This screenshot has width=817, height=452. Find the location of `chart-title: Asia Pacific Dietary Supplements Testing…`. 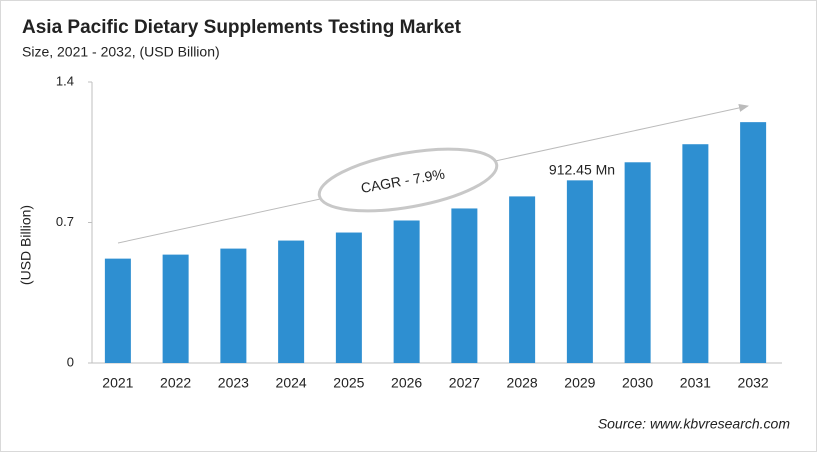

chart-title: Asia Pacific Dietary Supplements Testing… is located at coordinates (242, 27).